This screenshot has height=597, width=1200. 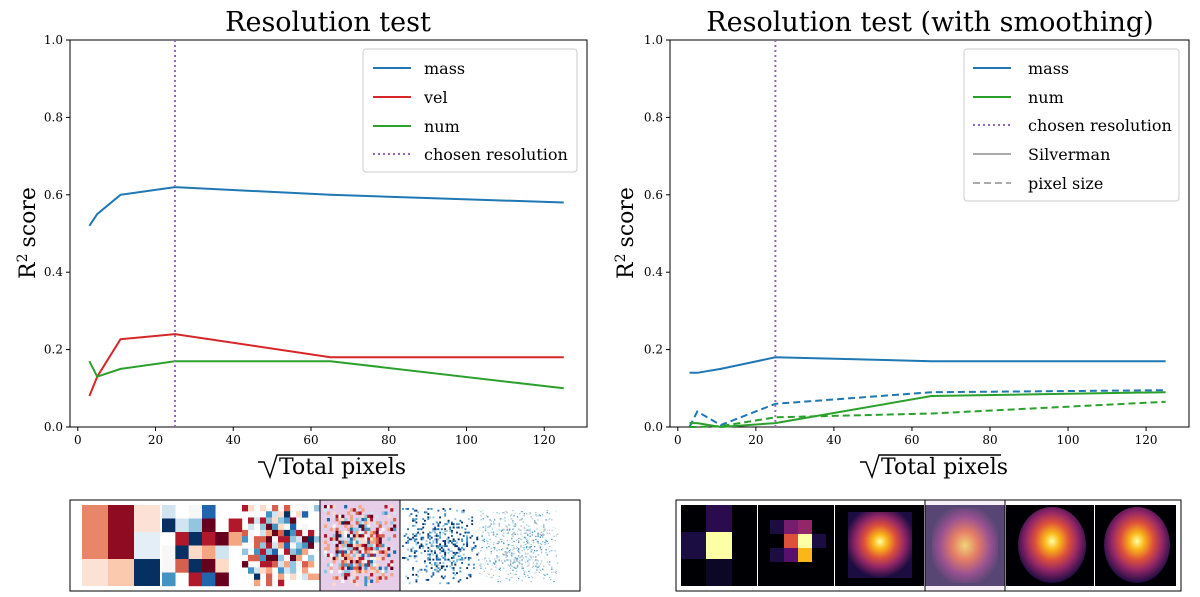 I want to click on y-tick-label: 0.0, so click(x=653, y=427).